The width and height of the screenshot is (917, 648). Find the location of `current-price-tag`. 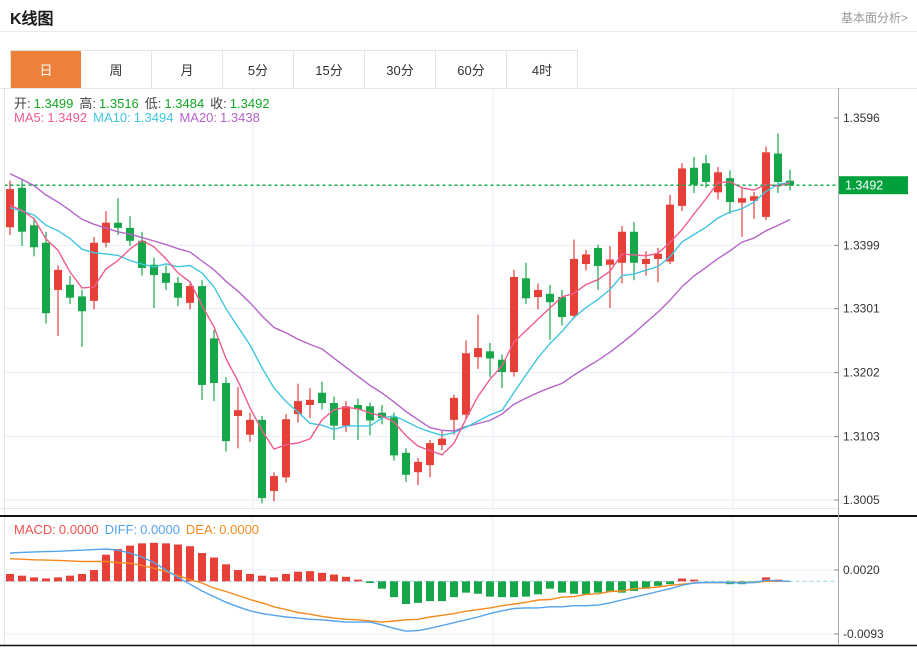

current-price-tag is located at coordinates (873, 185).